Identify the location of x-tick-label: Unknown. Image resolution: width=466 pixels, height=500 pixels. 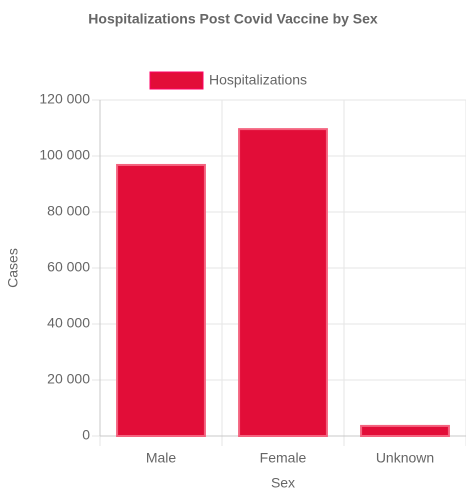
(405, 458).